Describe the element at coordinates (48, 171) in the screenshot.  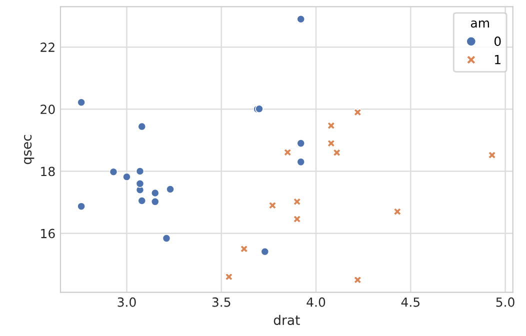
I see `y-tick-label: 18` at that location.